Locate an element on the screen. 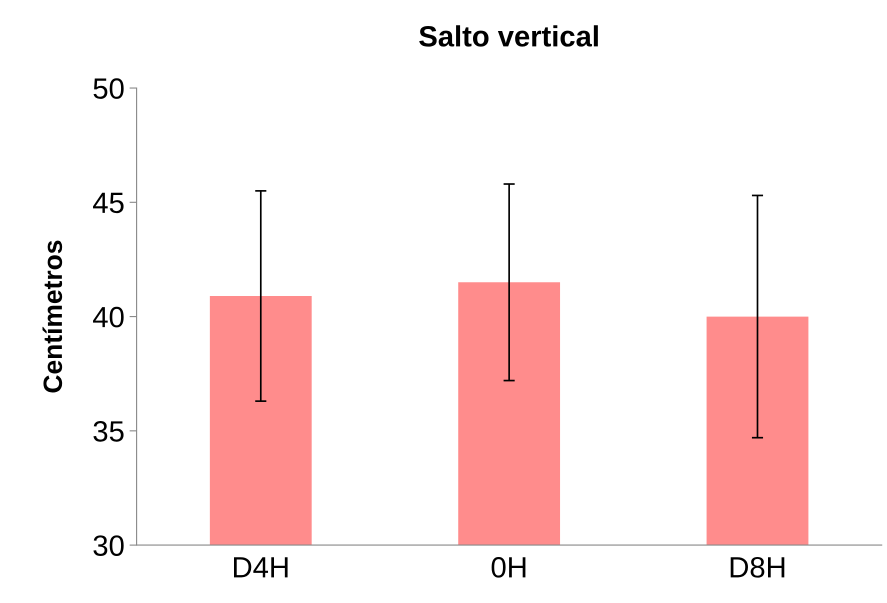 The height and width of the screenshot is (603, 887). y-tick-label: 50 is located at coordinates (109, 88).